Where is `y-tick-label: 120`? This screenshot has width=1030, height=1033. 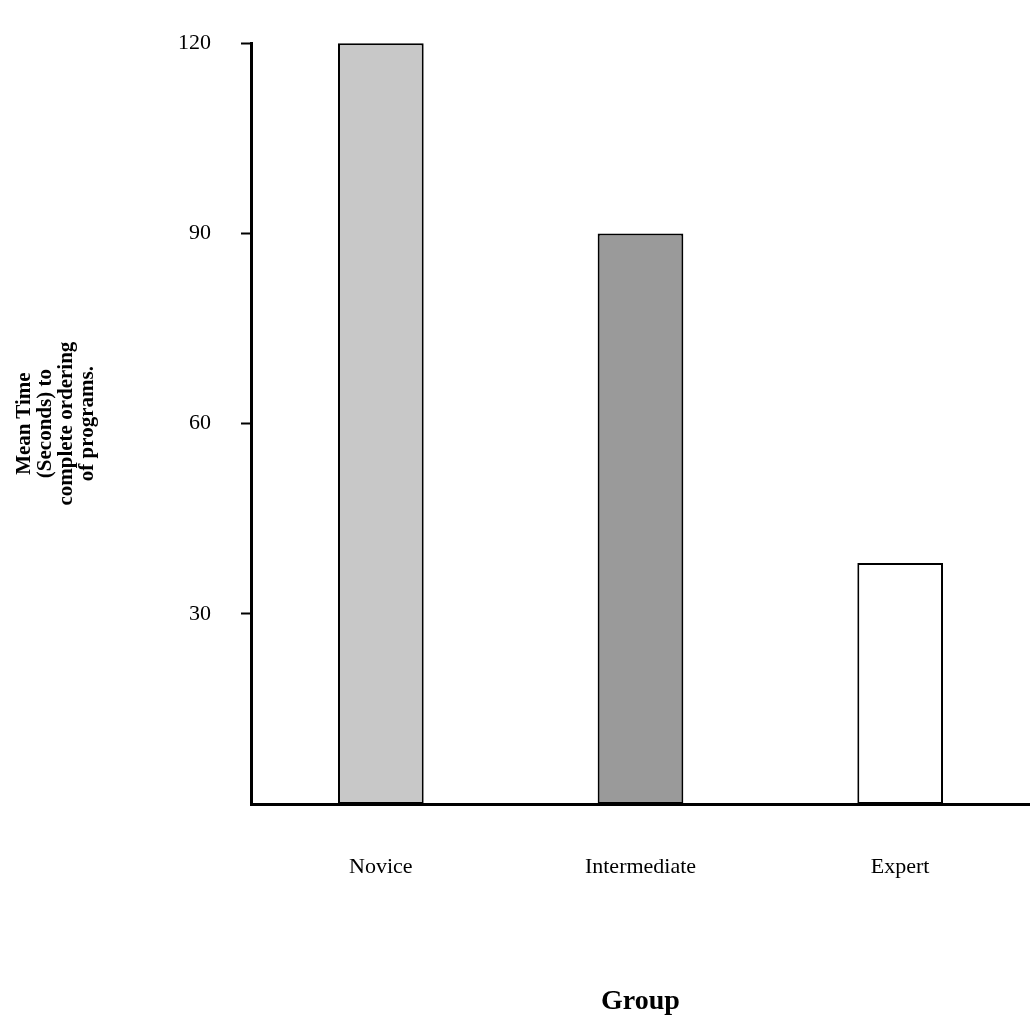
y-tick-label: 120 is located at coordinates (194, 41).